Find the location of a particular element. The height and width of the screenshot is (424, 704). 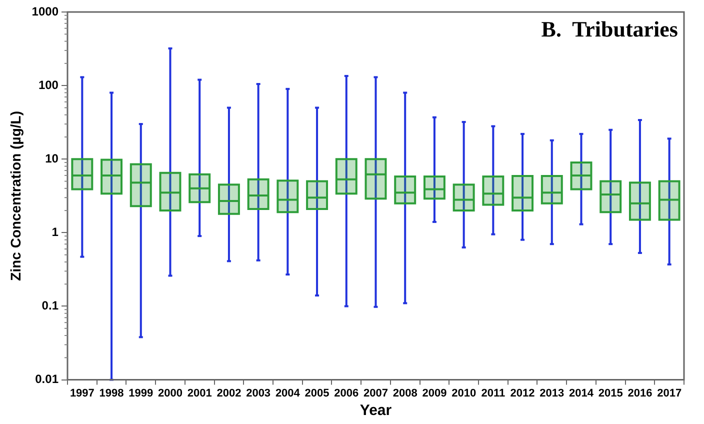

x-tick-label: 2013 is located at coordinates (552, 393).